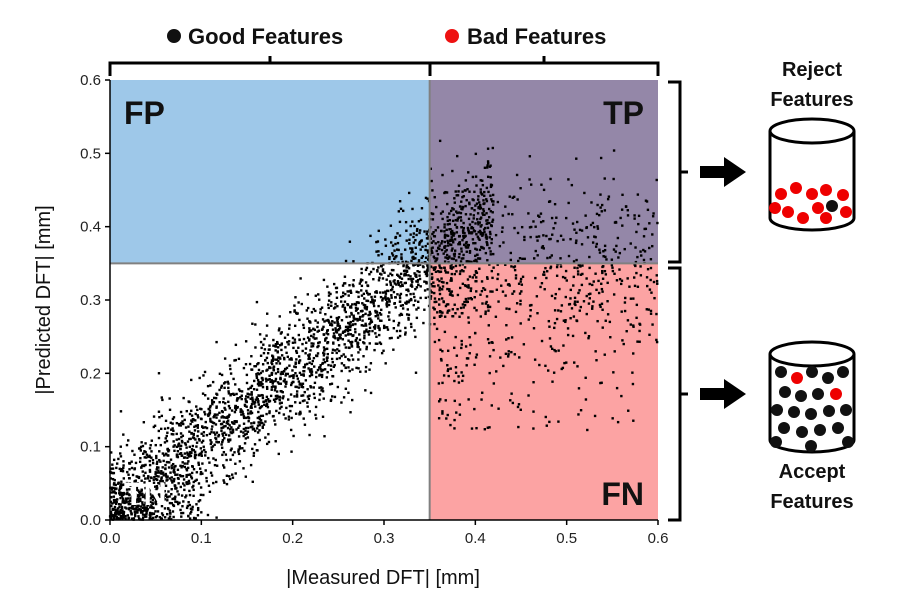 Image resolution: width=906 pixels, height=606 pixels. Describe the element at coordinates (812, 70) in the screenshot. I see `reject-label-line1: Reject` at that location.